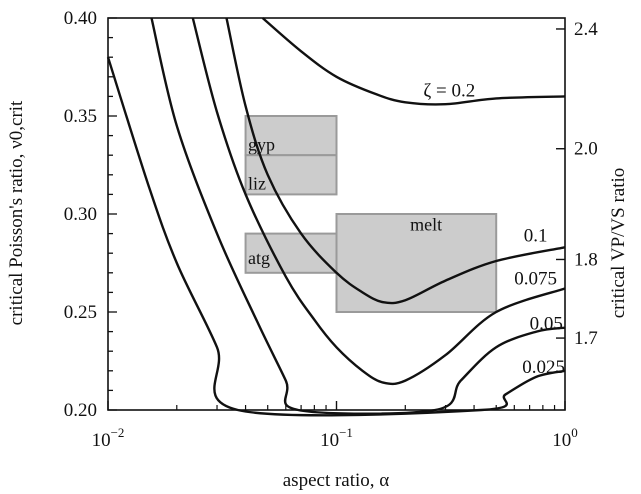 The height and width of the screenshot is (494, 641). What do you see at coordinates (291, 253) in the screenshot?
I see `region-box-atg` at bounding box center [291, 253].